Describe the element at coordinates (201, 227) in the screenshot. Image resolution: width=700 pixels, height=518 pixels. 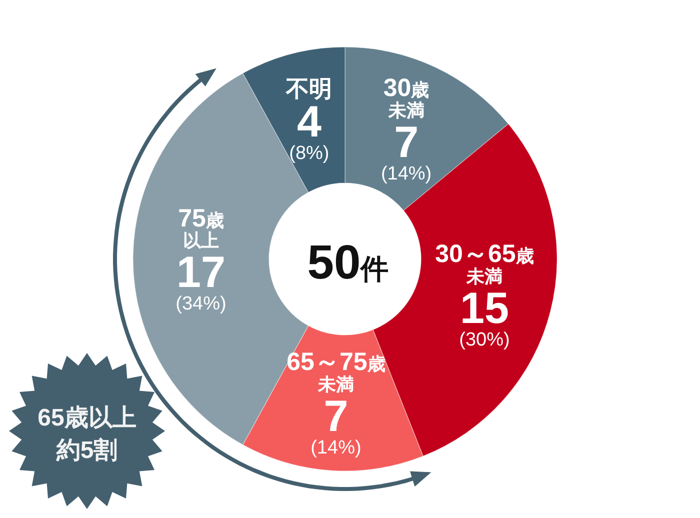
I see `slice-label: 75歳以上` at that location.